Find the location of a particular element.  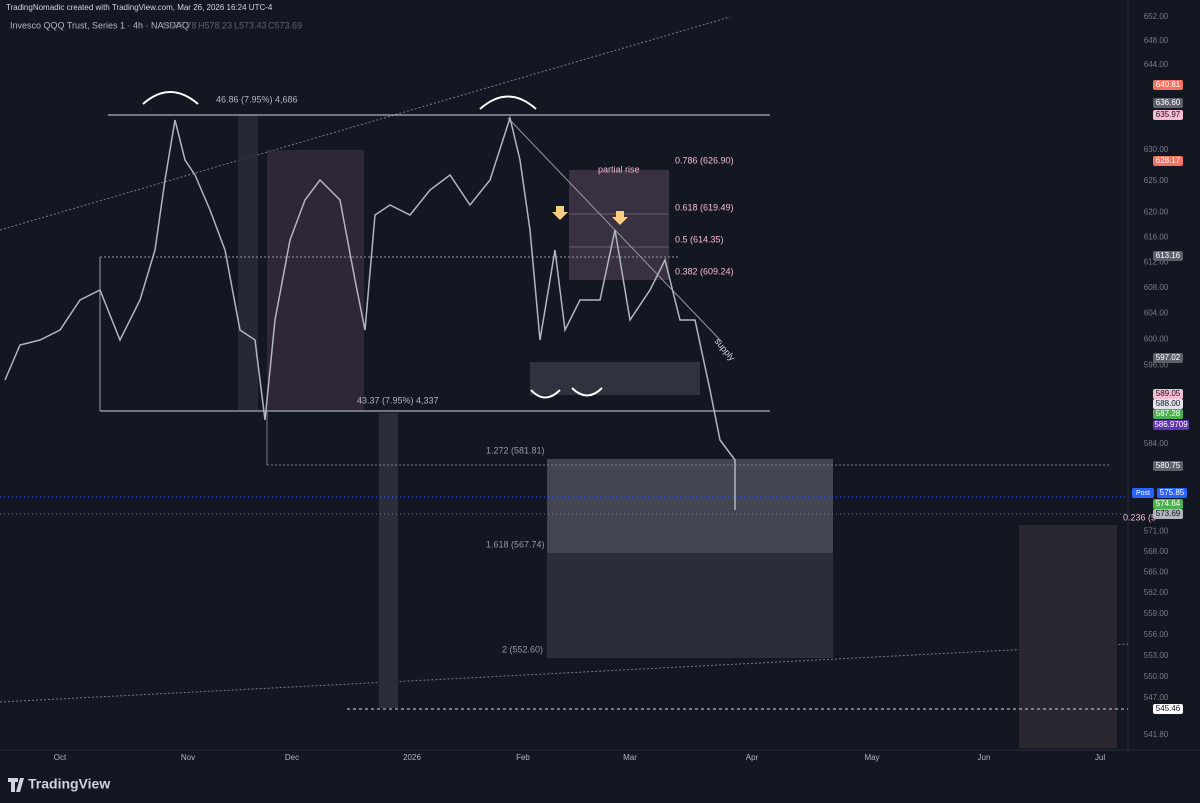

fib-zone is located at coordinates (619, 225).